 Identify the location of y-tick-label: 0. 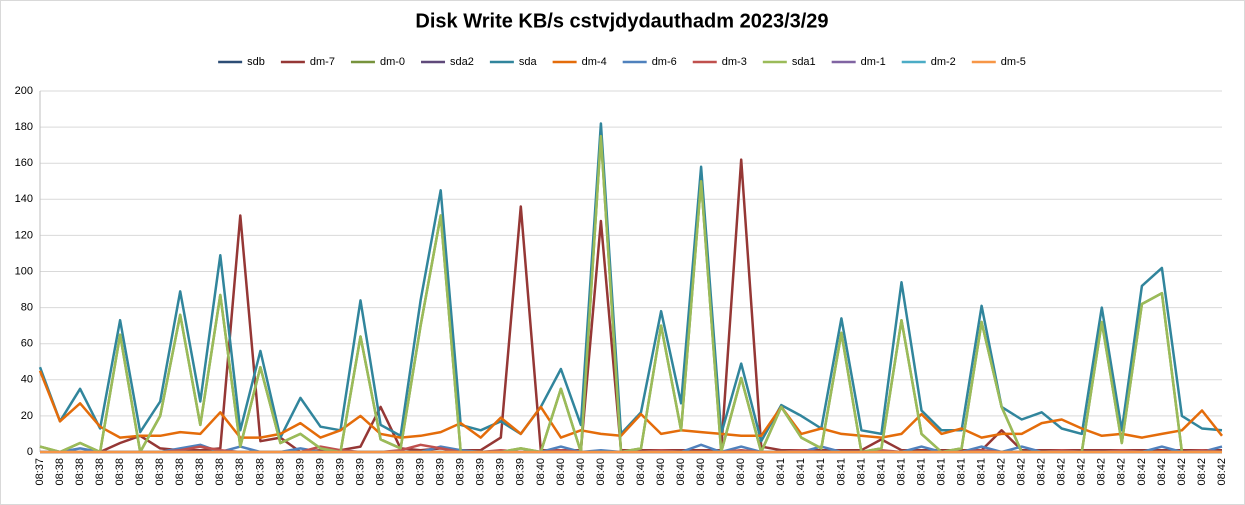
(30, 452).